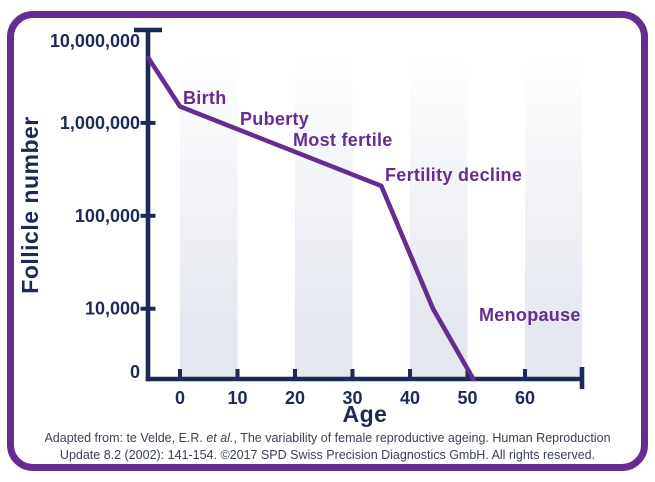 This screenshot has width=655, height=482. Describe the element at coordinates (352, 398) in the screenshot. I see `x-tick-label: 30` at that location.